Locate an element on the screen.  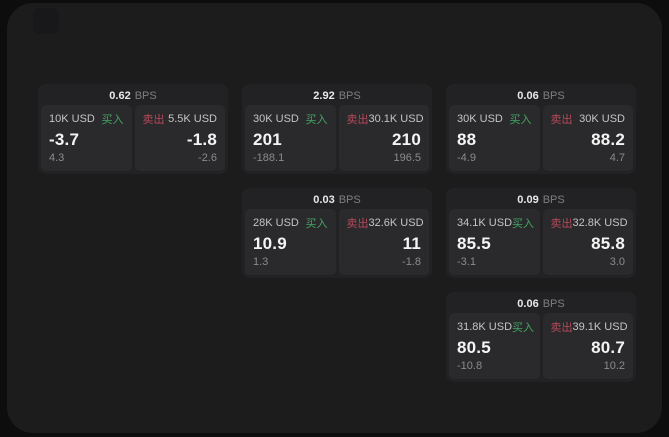
buy-quote-value: -3.7 is located at coordinates (64, 139).